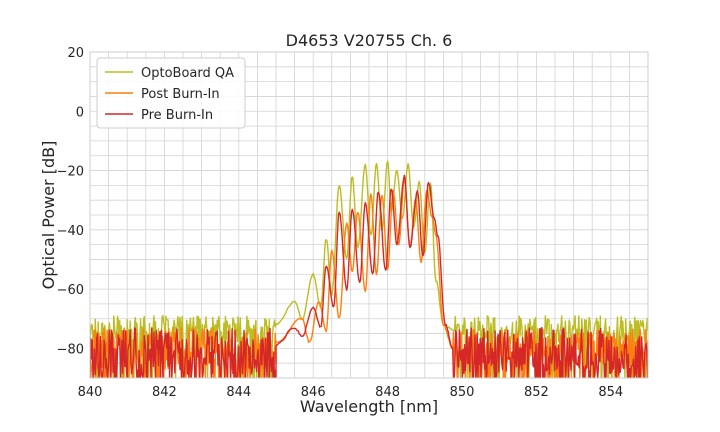 This screenshot has height=432, width=720. What do you see at coordinates (80, 112) in the screenshot?
I see `y-tick-label: 0` at bounding box center [80, 112].